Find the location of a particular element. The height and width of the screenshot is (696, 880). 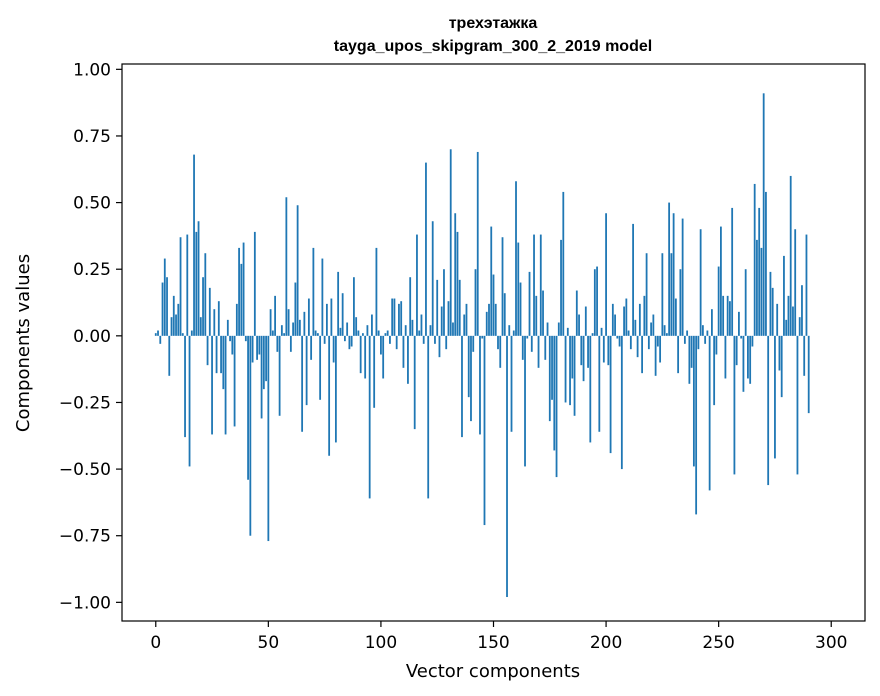

x-tick-label: 150 is located at coordinates (493, 643).